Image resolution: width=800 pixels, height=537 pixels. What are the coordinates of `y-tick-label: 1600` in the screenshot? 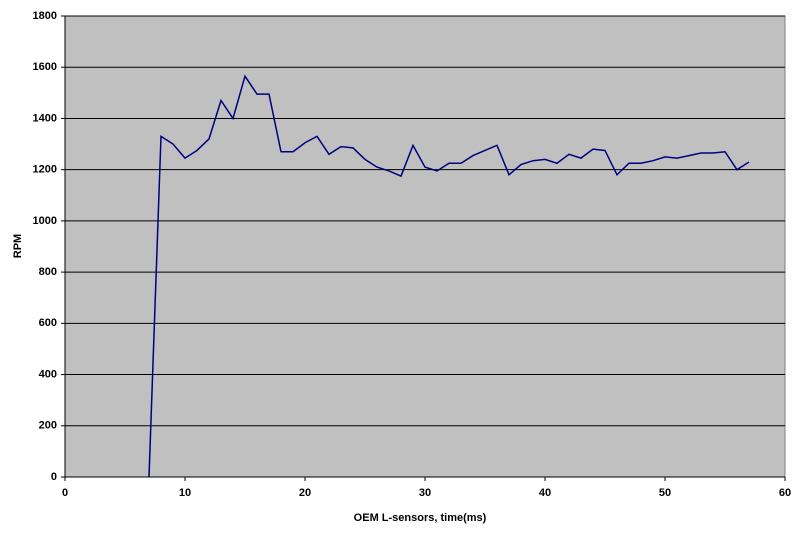 It's located at (45, 67).